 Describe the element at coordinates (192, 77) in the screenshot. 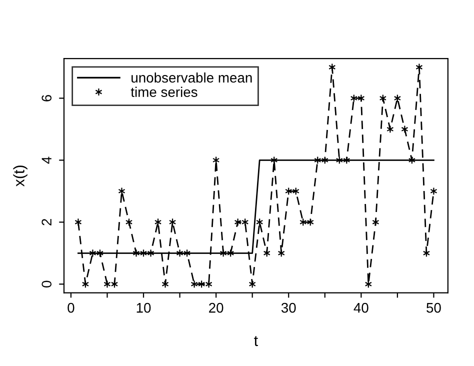

I see `legend-label: unobservable mean` at that location.